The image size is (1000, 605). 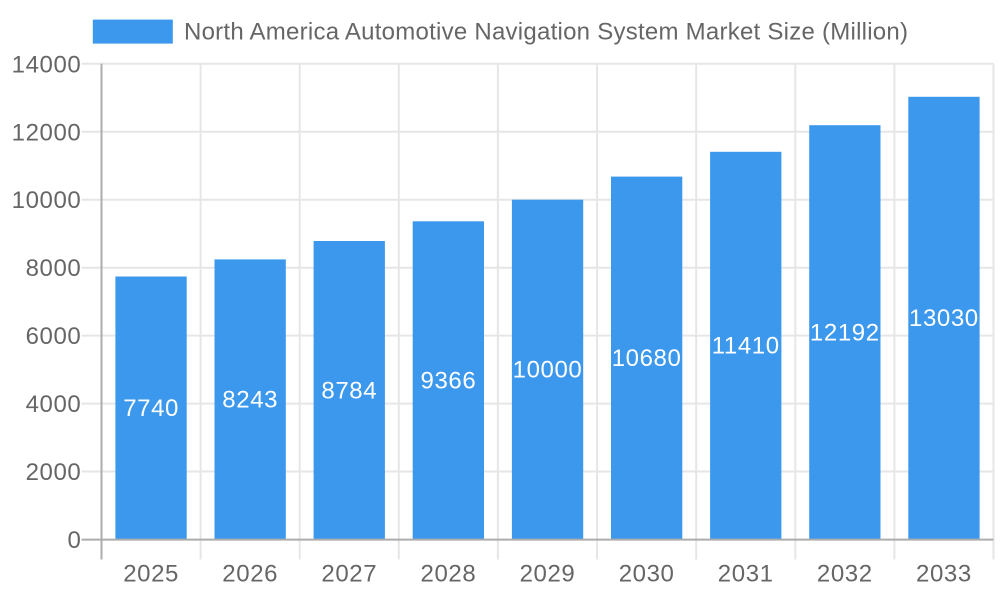 I want to click on svg-text: 10680, so click(x=647, y=358).